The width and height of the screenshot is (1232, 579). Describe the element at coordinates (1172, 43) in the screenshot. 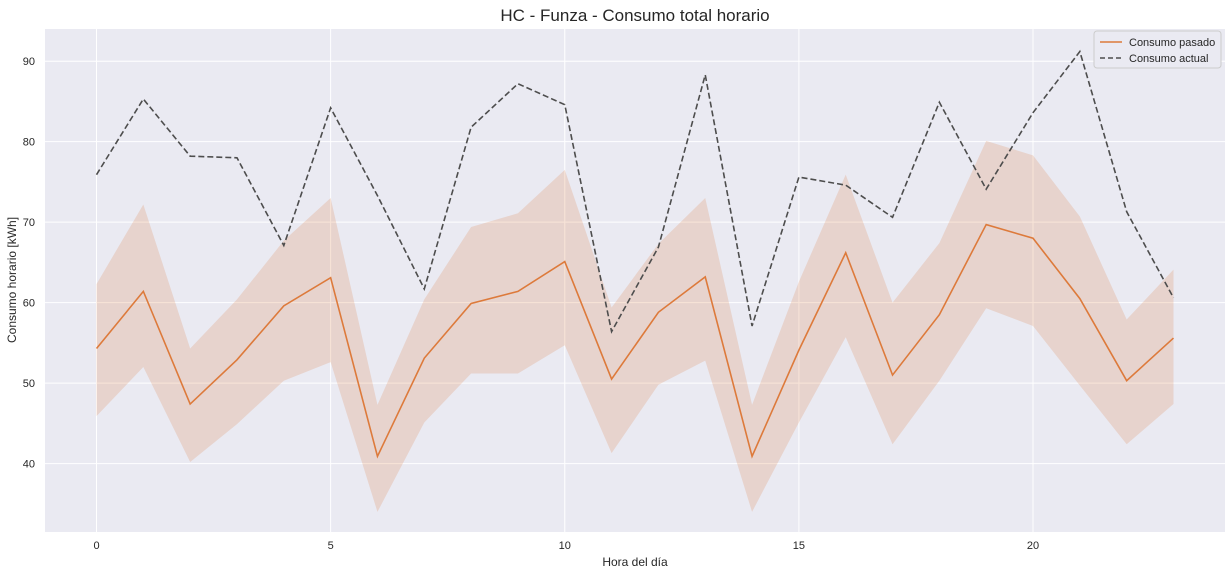

I see `legend-label-consumo-pasado: Consumo pasado` at that location.